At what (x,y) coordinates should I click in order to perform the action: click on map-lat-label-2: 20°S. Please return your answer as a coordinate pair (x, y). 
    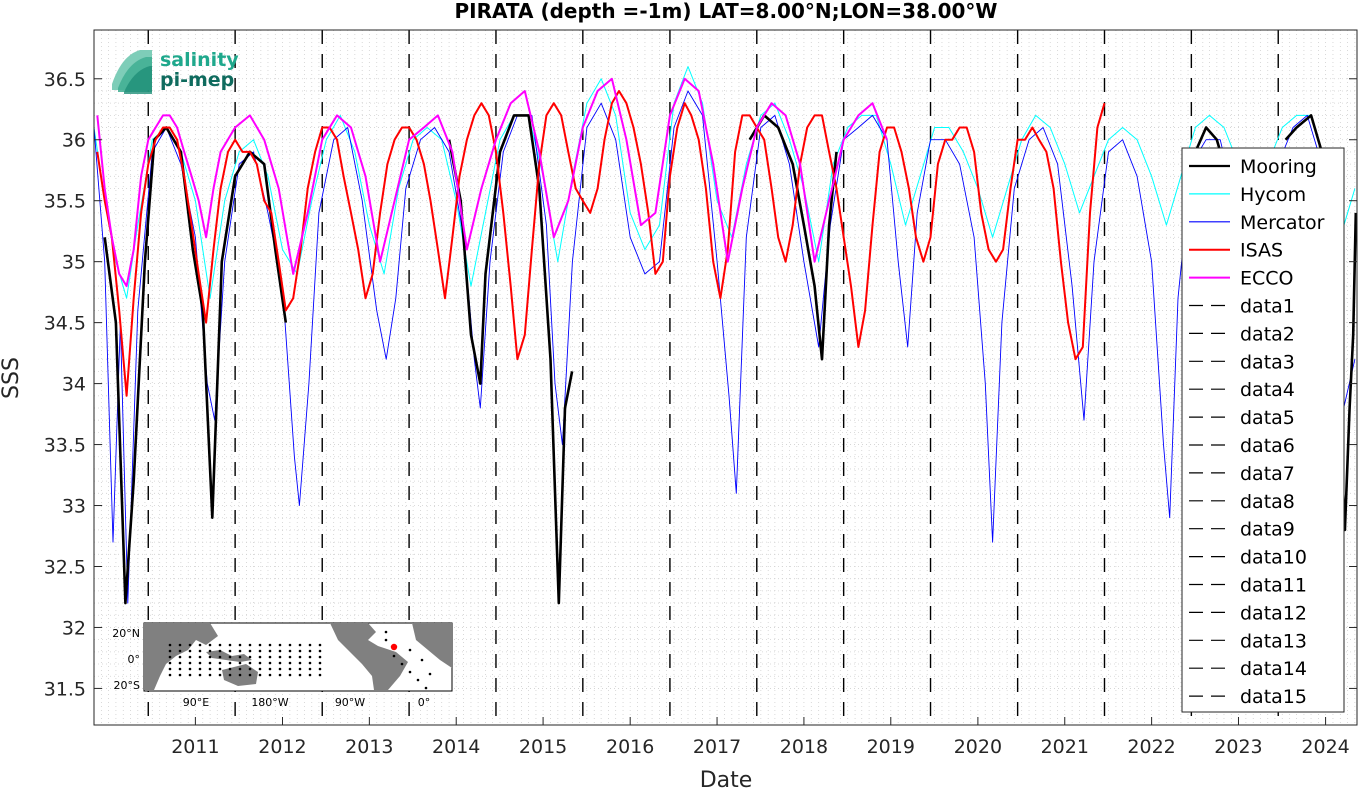
    Looking at the image, I should click on (127, 685).